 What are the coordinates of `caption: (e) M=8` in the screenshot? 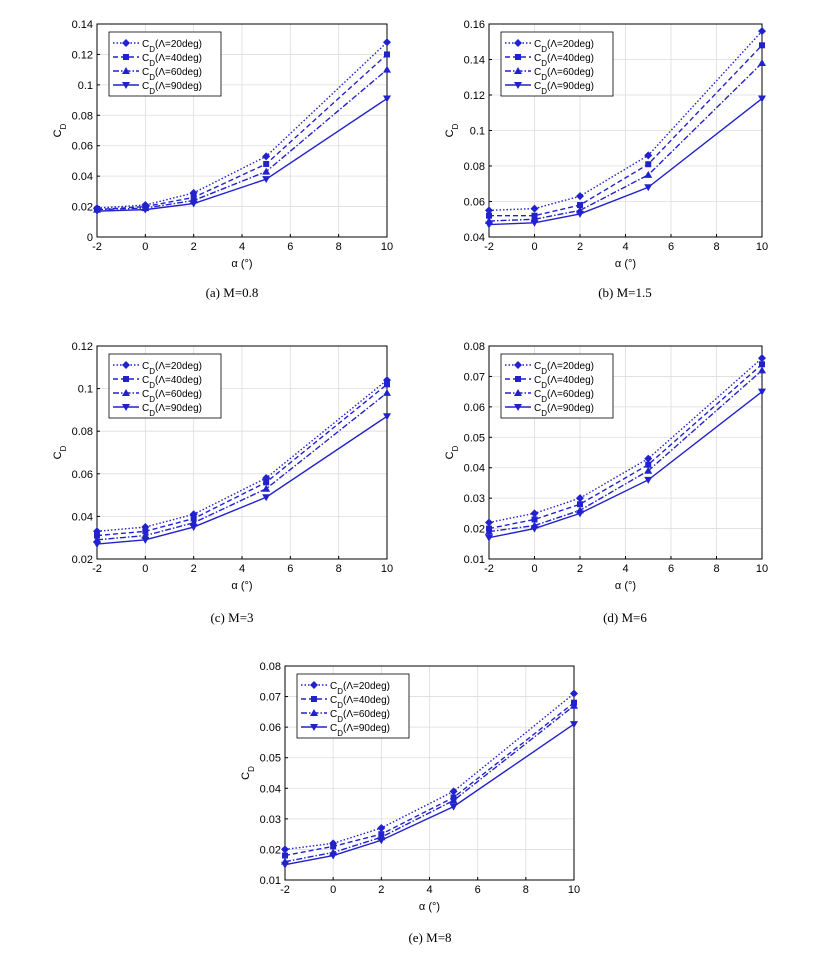 It's located at (429, 937).